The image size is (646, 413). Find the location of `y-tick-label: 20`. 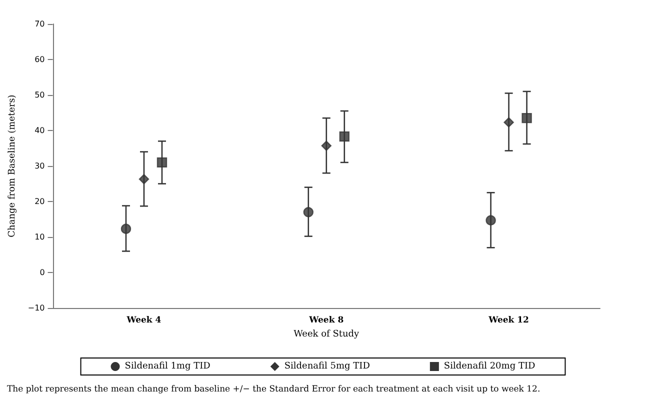

y-tick-label: 20 is located at coordinates (39, 201).